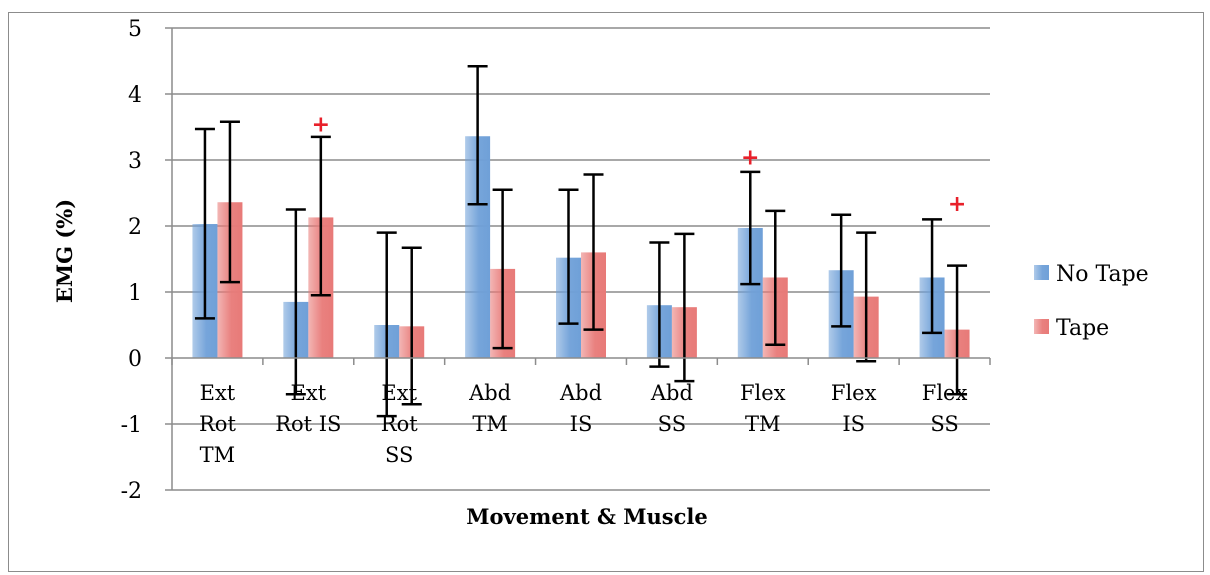 This screenshot has height=575, width=1210. Describe the element at coordinates (763, 408) in the screenshot. I see `x-tick-label: Flex TM` at that location.